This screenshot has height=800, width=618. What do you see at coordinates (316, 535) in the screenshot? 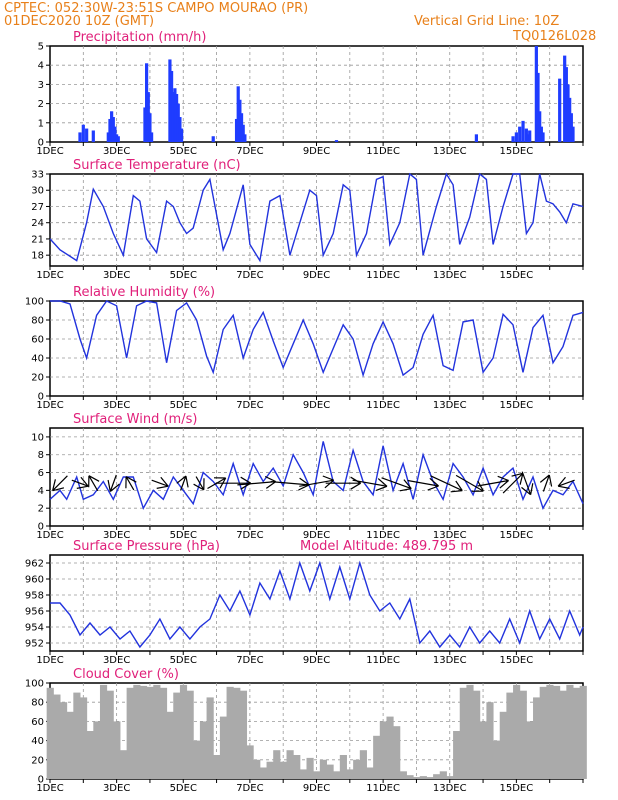
I see `wind-xtick-label: 9DEC` at bounding box center [316, 535].